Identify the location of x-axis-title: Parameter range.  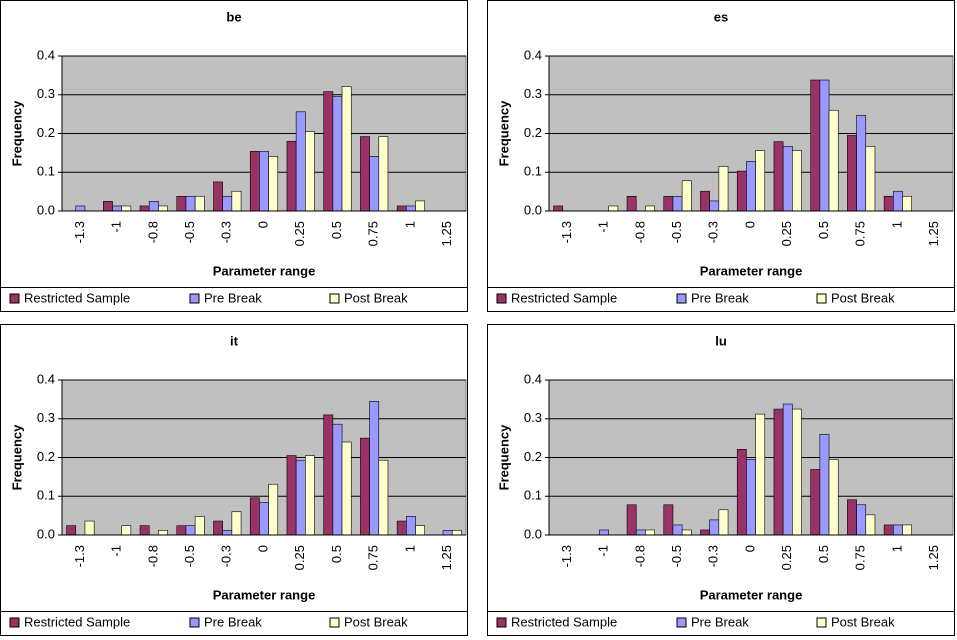
(751, 594).